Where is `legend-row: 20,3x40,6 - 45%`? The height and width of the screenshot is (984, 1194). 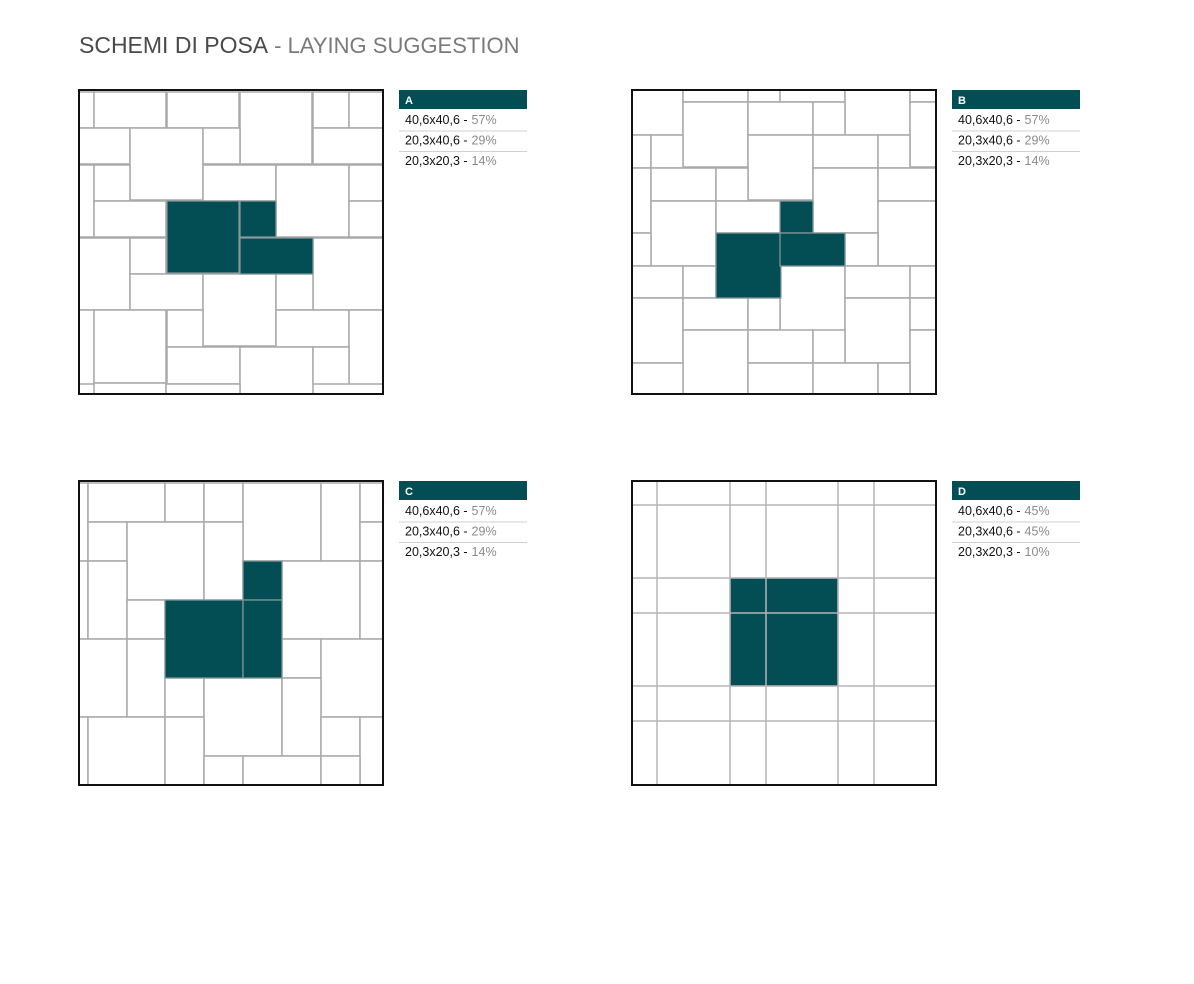
legend-row: 20,3x40,6 - 45% is located at coordinates (1004, 532).